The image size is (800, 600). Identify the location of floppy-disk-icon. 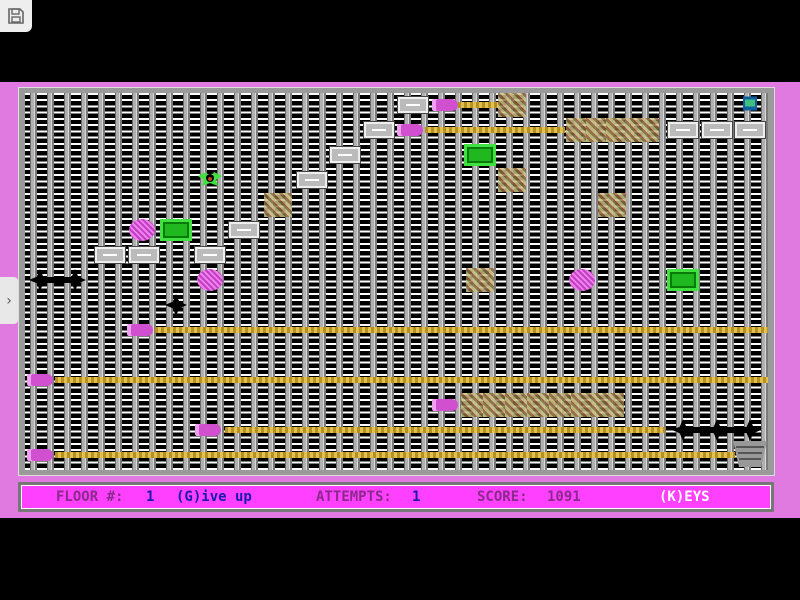
(16, 16).